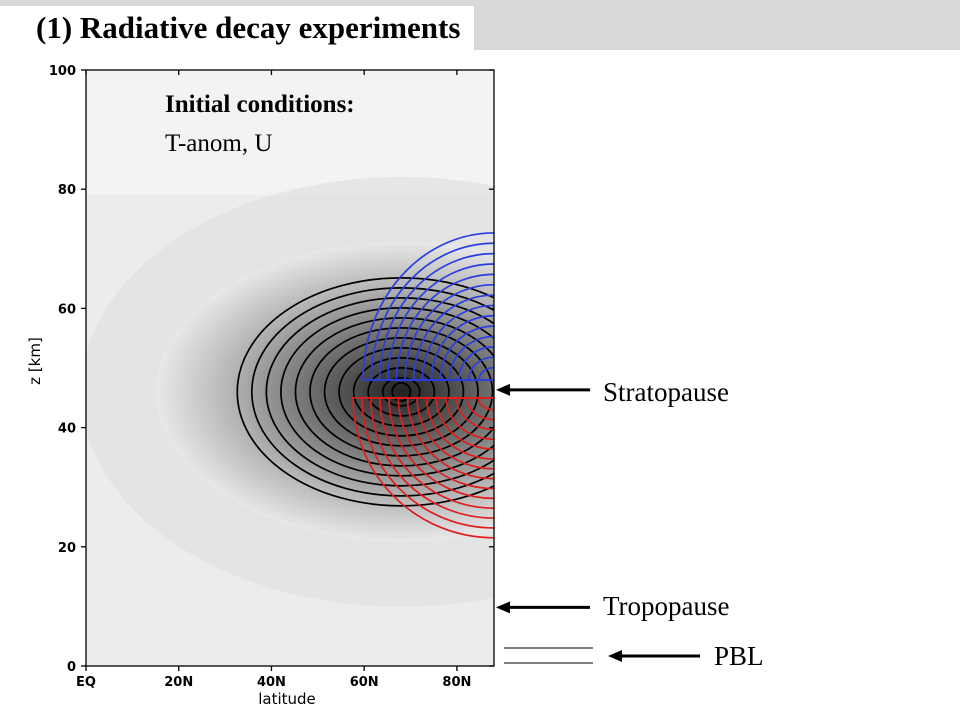  What do you see at coordinates (67, 548) in the screenshot?
I see `y-tick-label: 20` at bounding box center [67, 548].